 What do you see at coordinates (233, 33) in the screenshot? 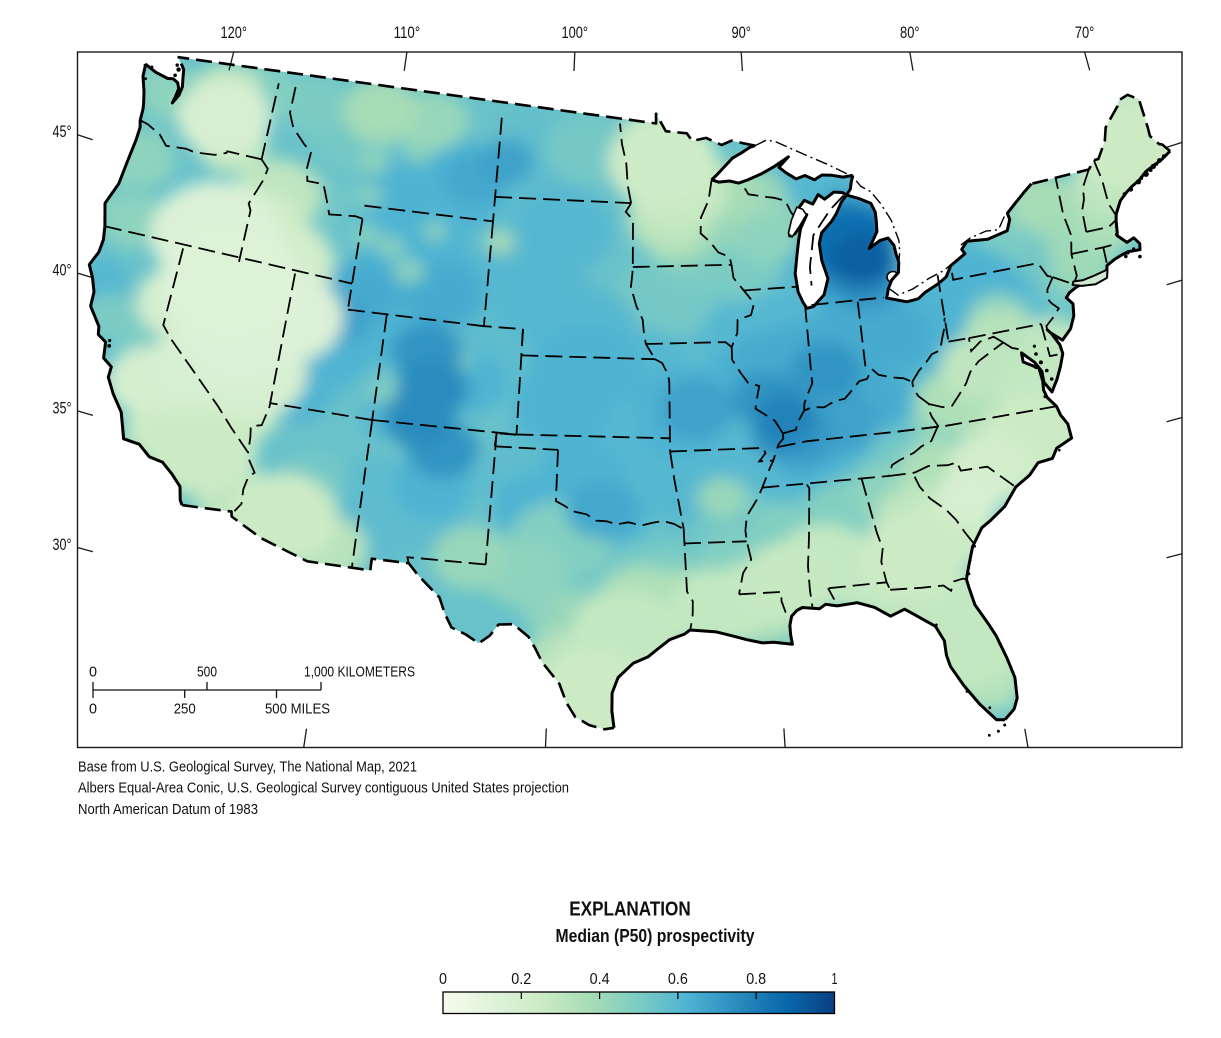
I see `svg-text: 120°` at bounding box center [233, 33].